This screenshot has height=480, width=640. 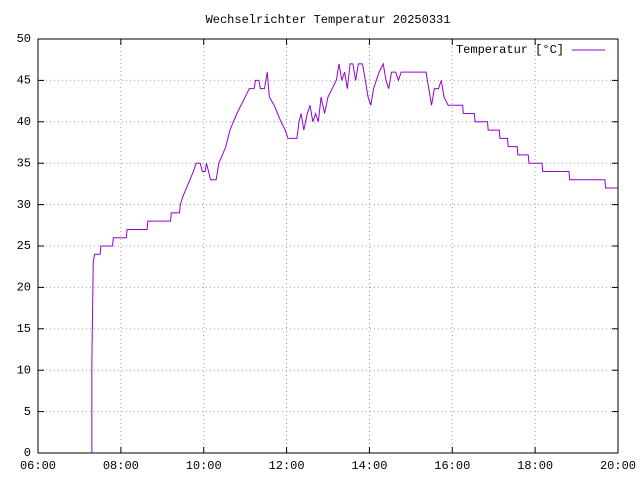 I want to click on x-tick-label: 14:00, so click(x=369, y=466).